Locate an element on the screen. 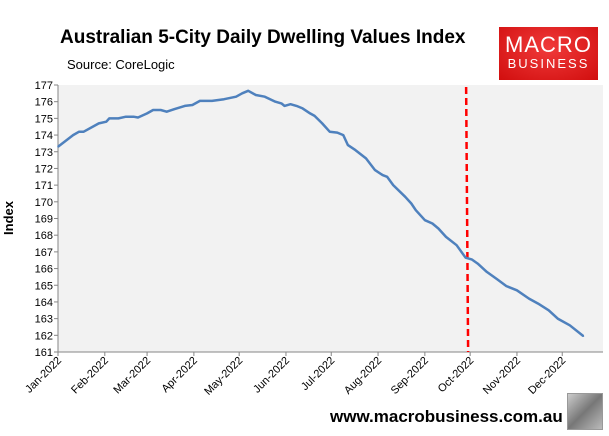 The image size is (609, 436). marker-dashed-line is located at coordinates (467, 219).